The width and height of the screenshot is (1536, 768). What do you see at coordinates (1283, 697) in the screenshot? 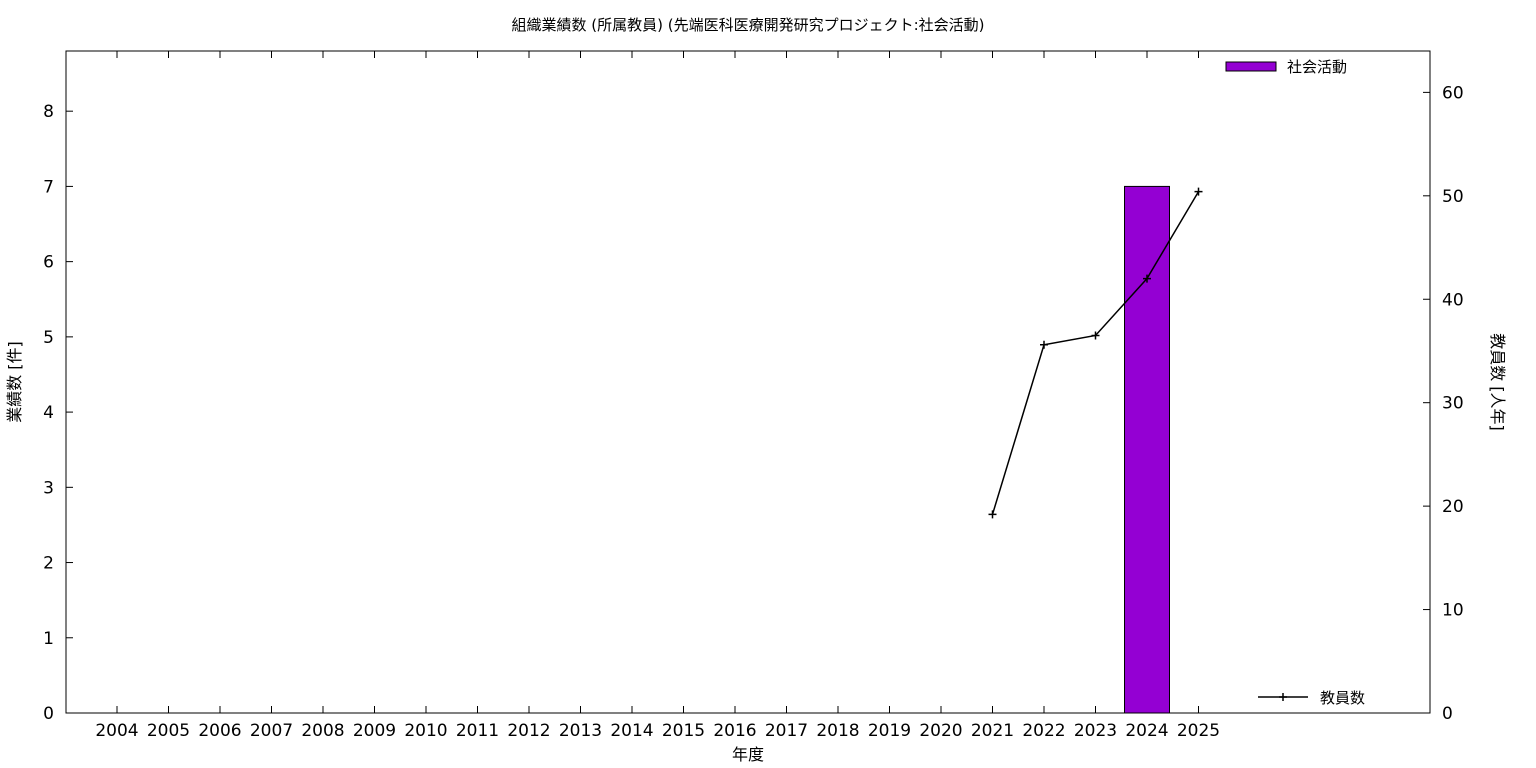
I see `legend-line-marker` at bounding box center [1283, 697].